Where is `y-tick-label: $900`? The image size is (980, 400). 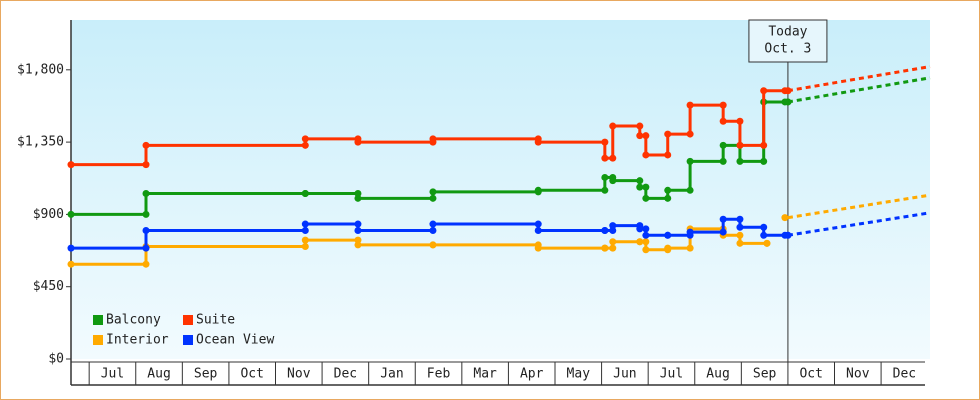
y-tick-label: $900 is located at coordinates (48, 214).